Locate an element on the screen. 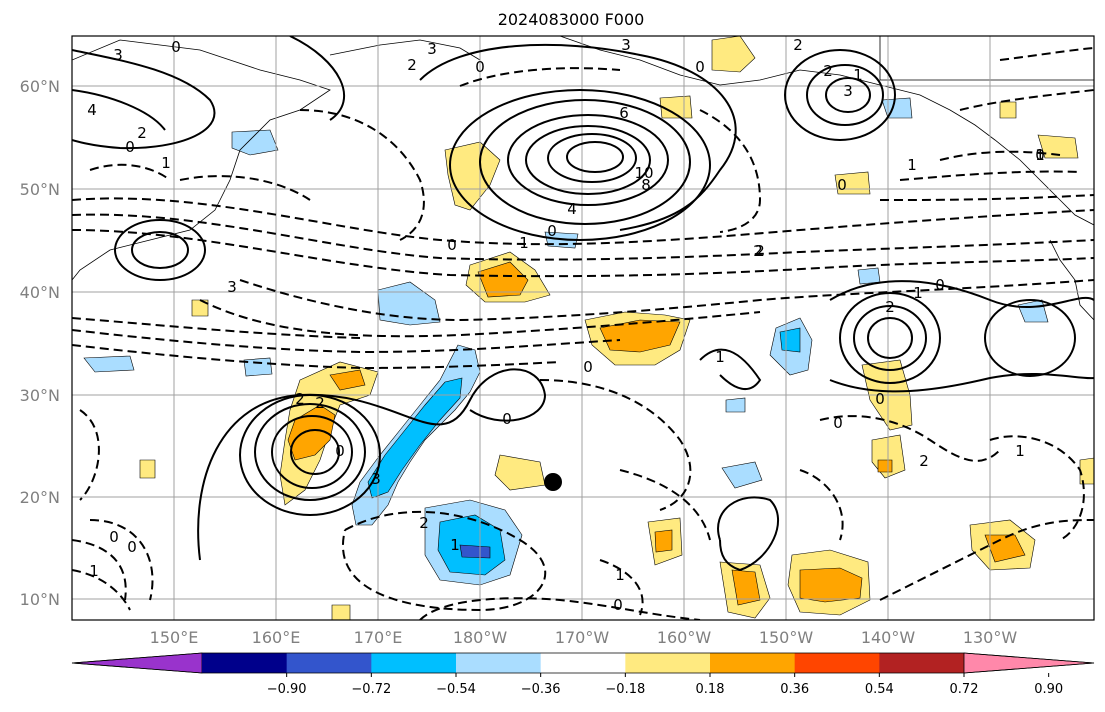 The height and width of the screenshot is (712, 1105). lon-label: 160°W is located at coordinates (684, 637).